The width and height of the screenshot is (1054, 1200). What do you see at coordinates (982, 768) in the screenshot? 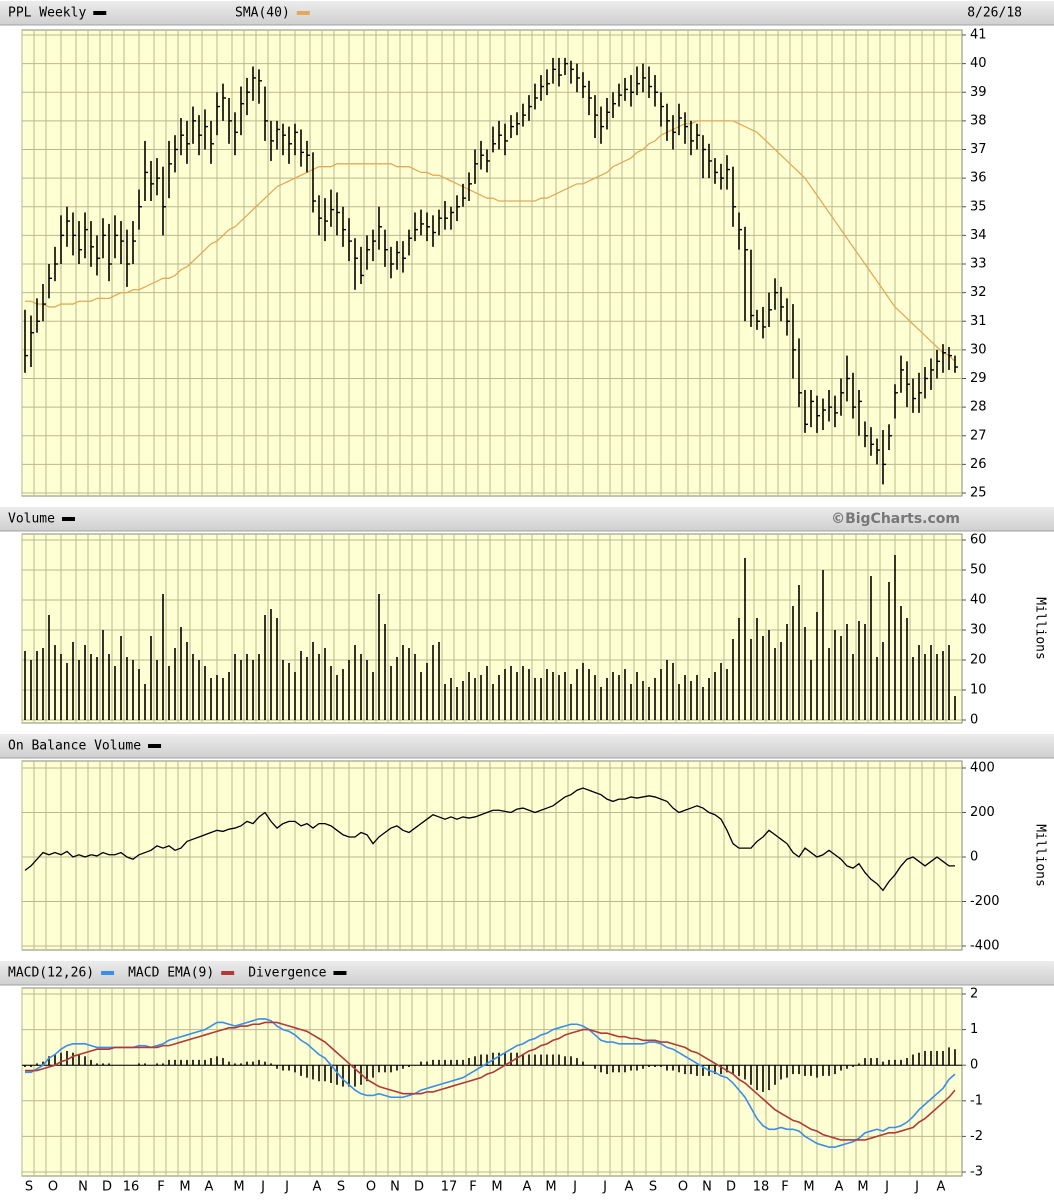
I see `y-tick-label: 400` at bounding box center [982, 768].